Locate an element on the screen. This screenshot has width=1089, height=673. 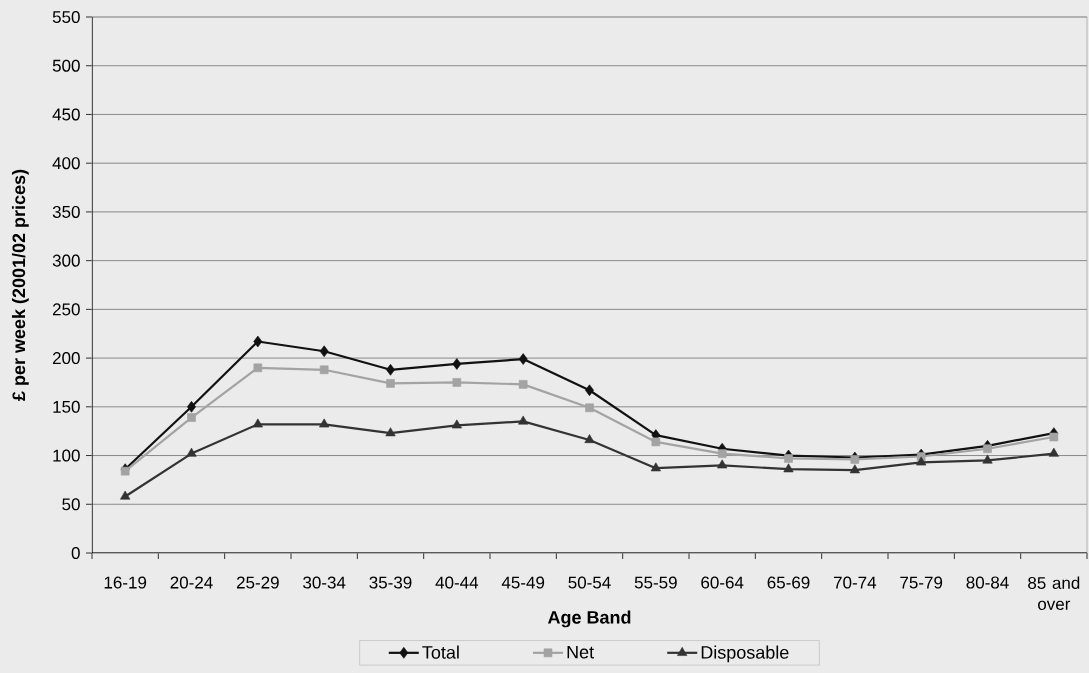
y-tick-label: 250 is located at coordinates (66, 309).